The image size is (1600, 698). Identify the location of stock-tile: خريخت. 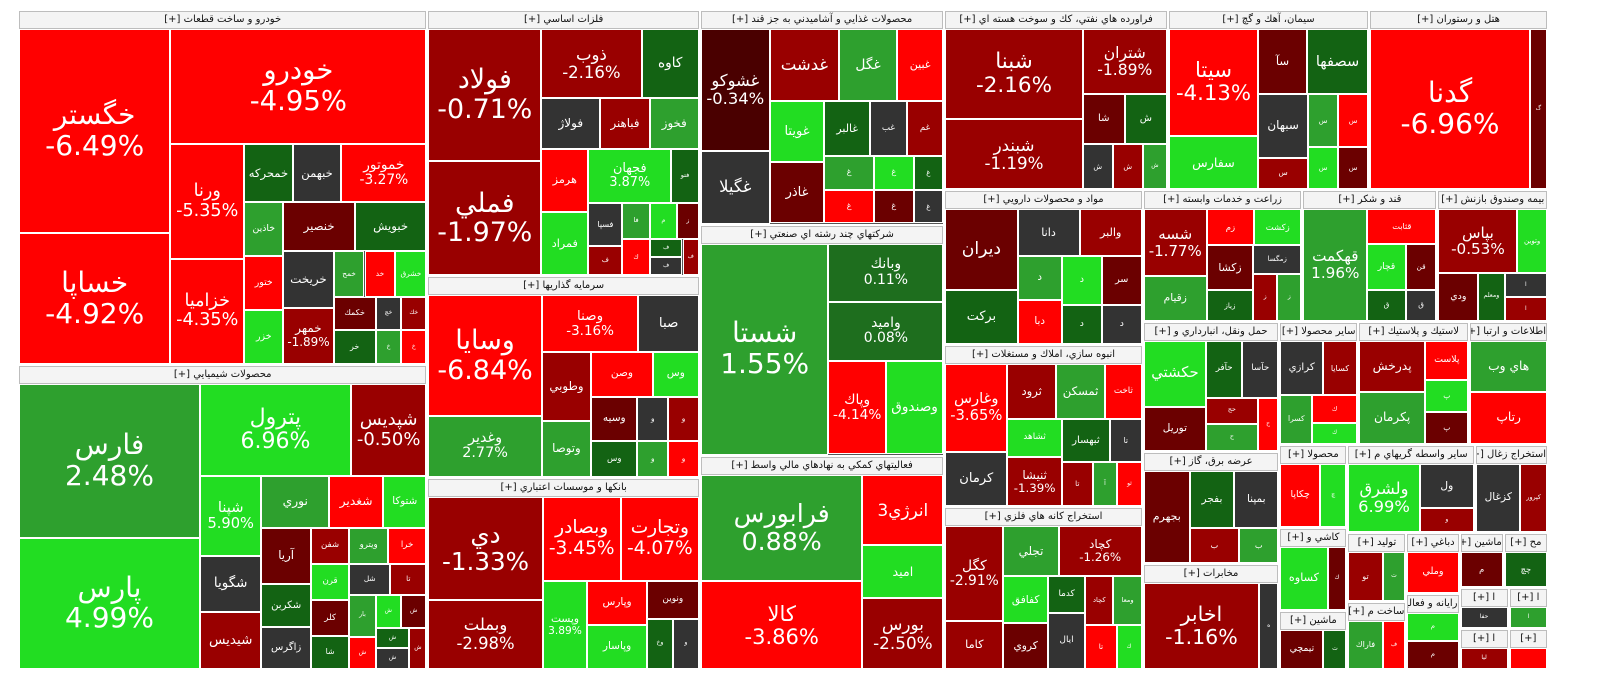
(308, 279).